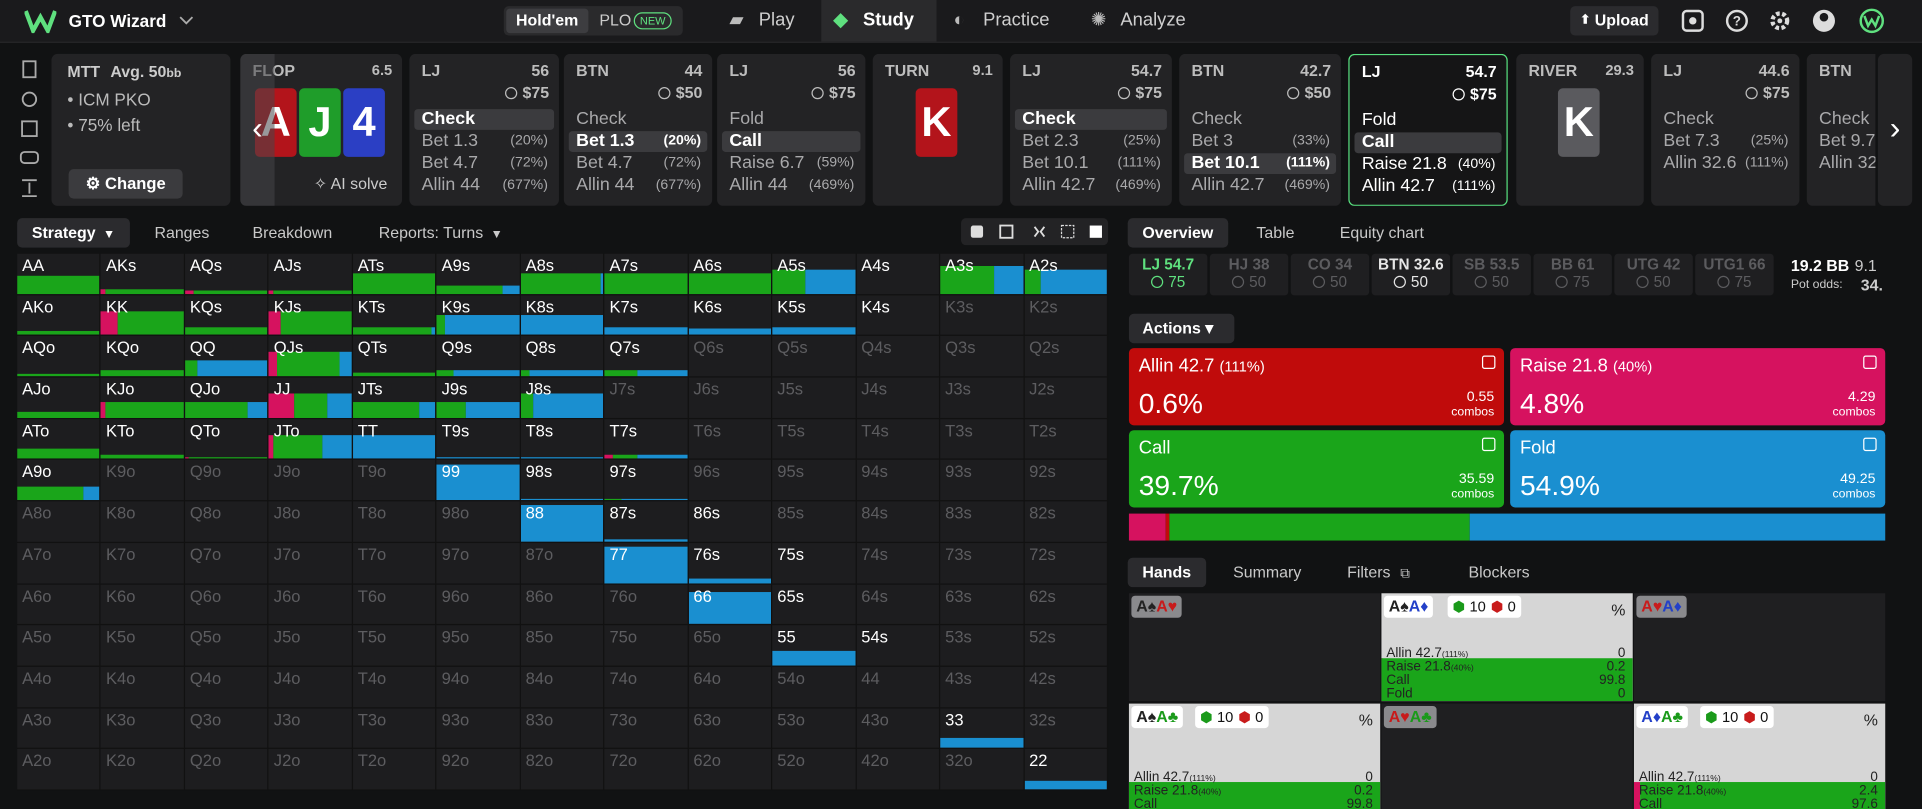 The height and width of the screenshot is (809, 1922). What do you see at coordinates (310, 273) in the screenshot?
I see `hand-cell: AJs` at bounding box center [310, 273].